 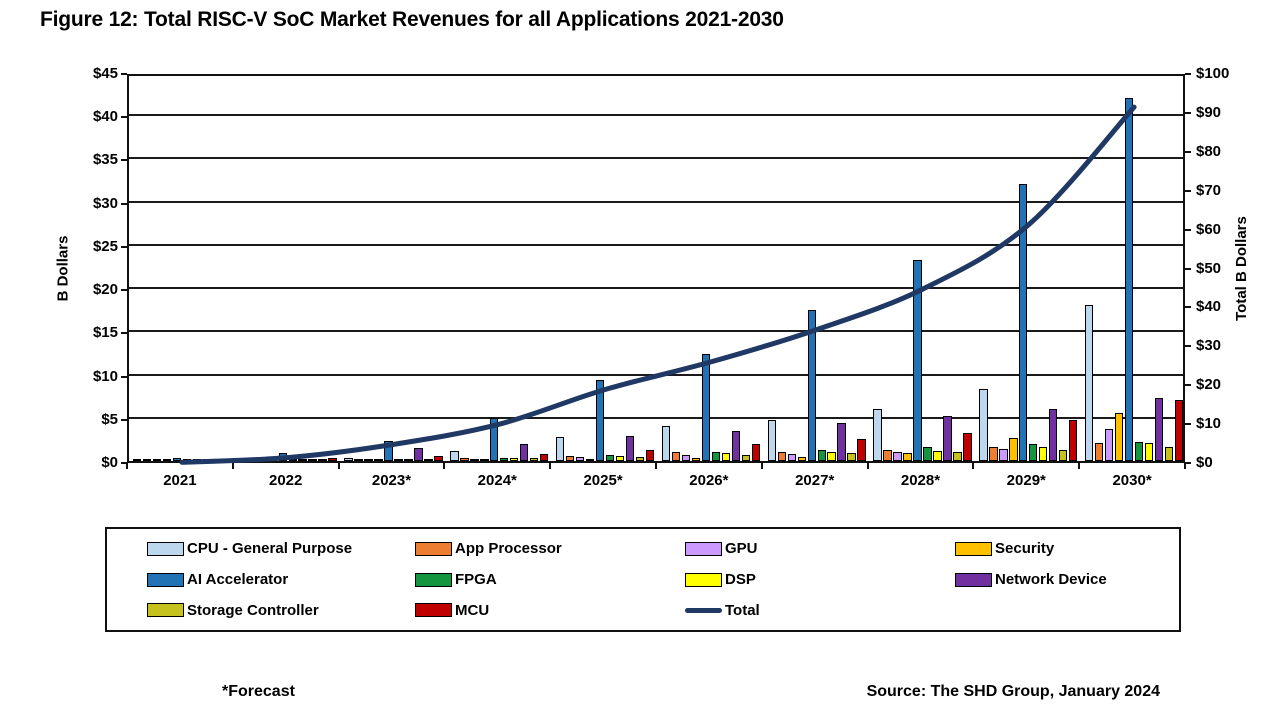 I want to click on left-axis-tick-label: $35, so click(x=105, y=160).